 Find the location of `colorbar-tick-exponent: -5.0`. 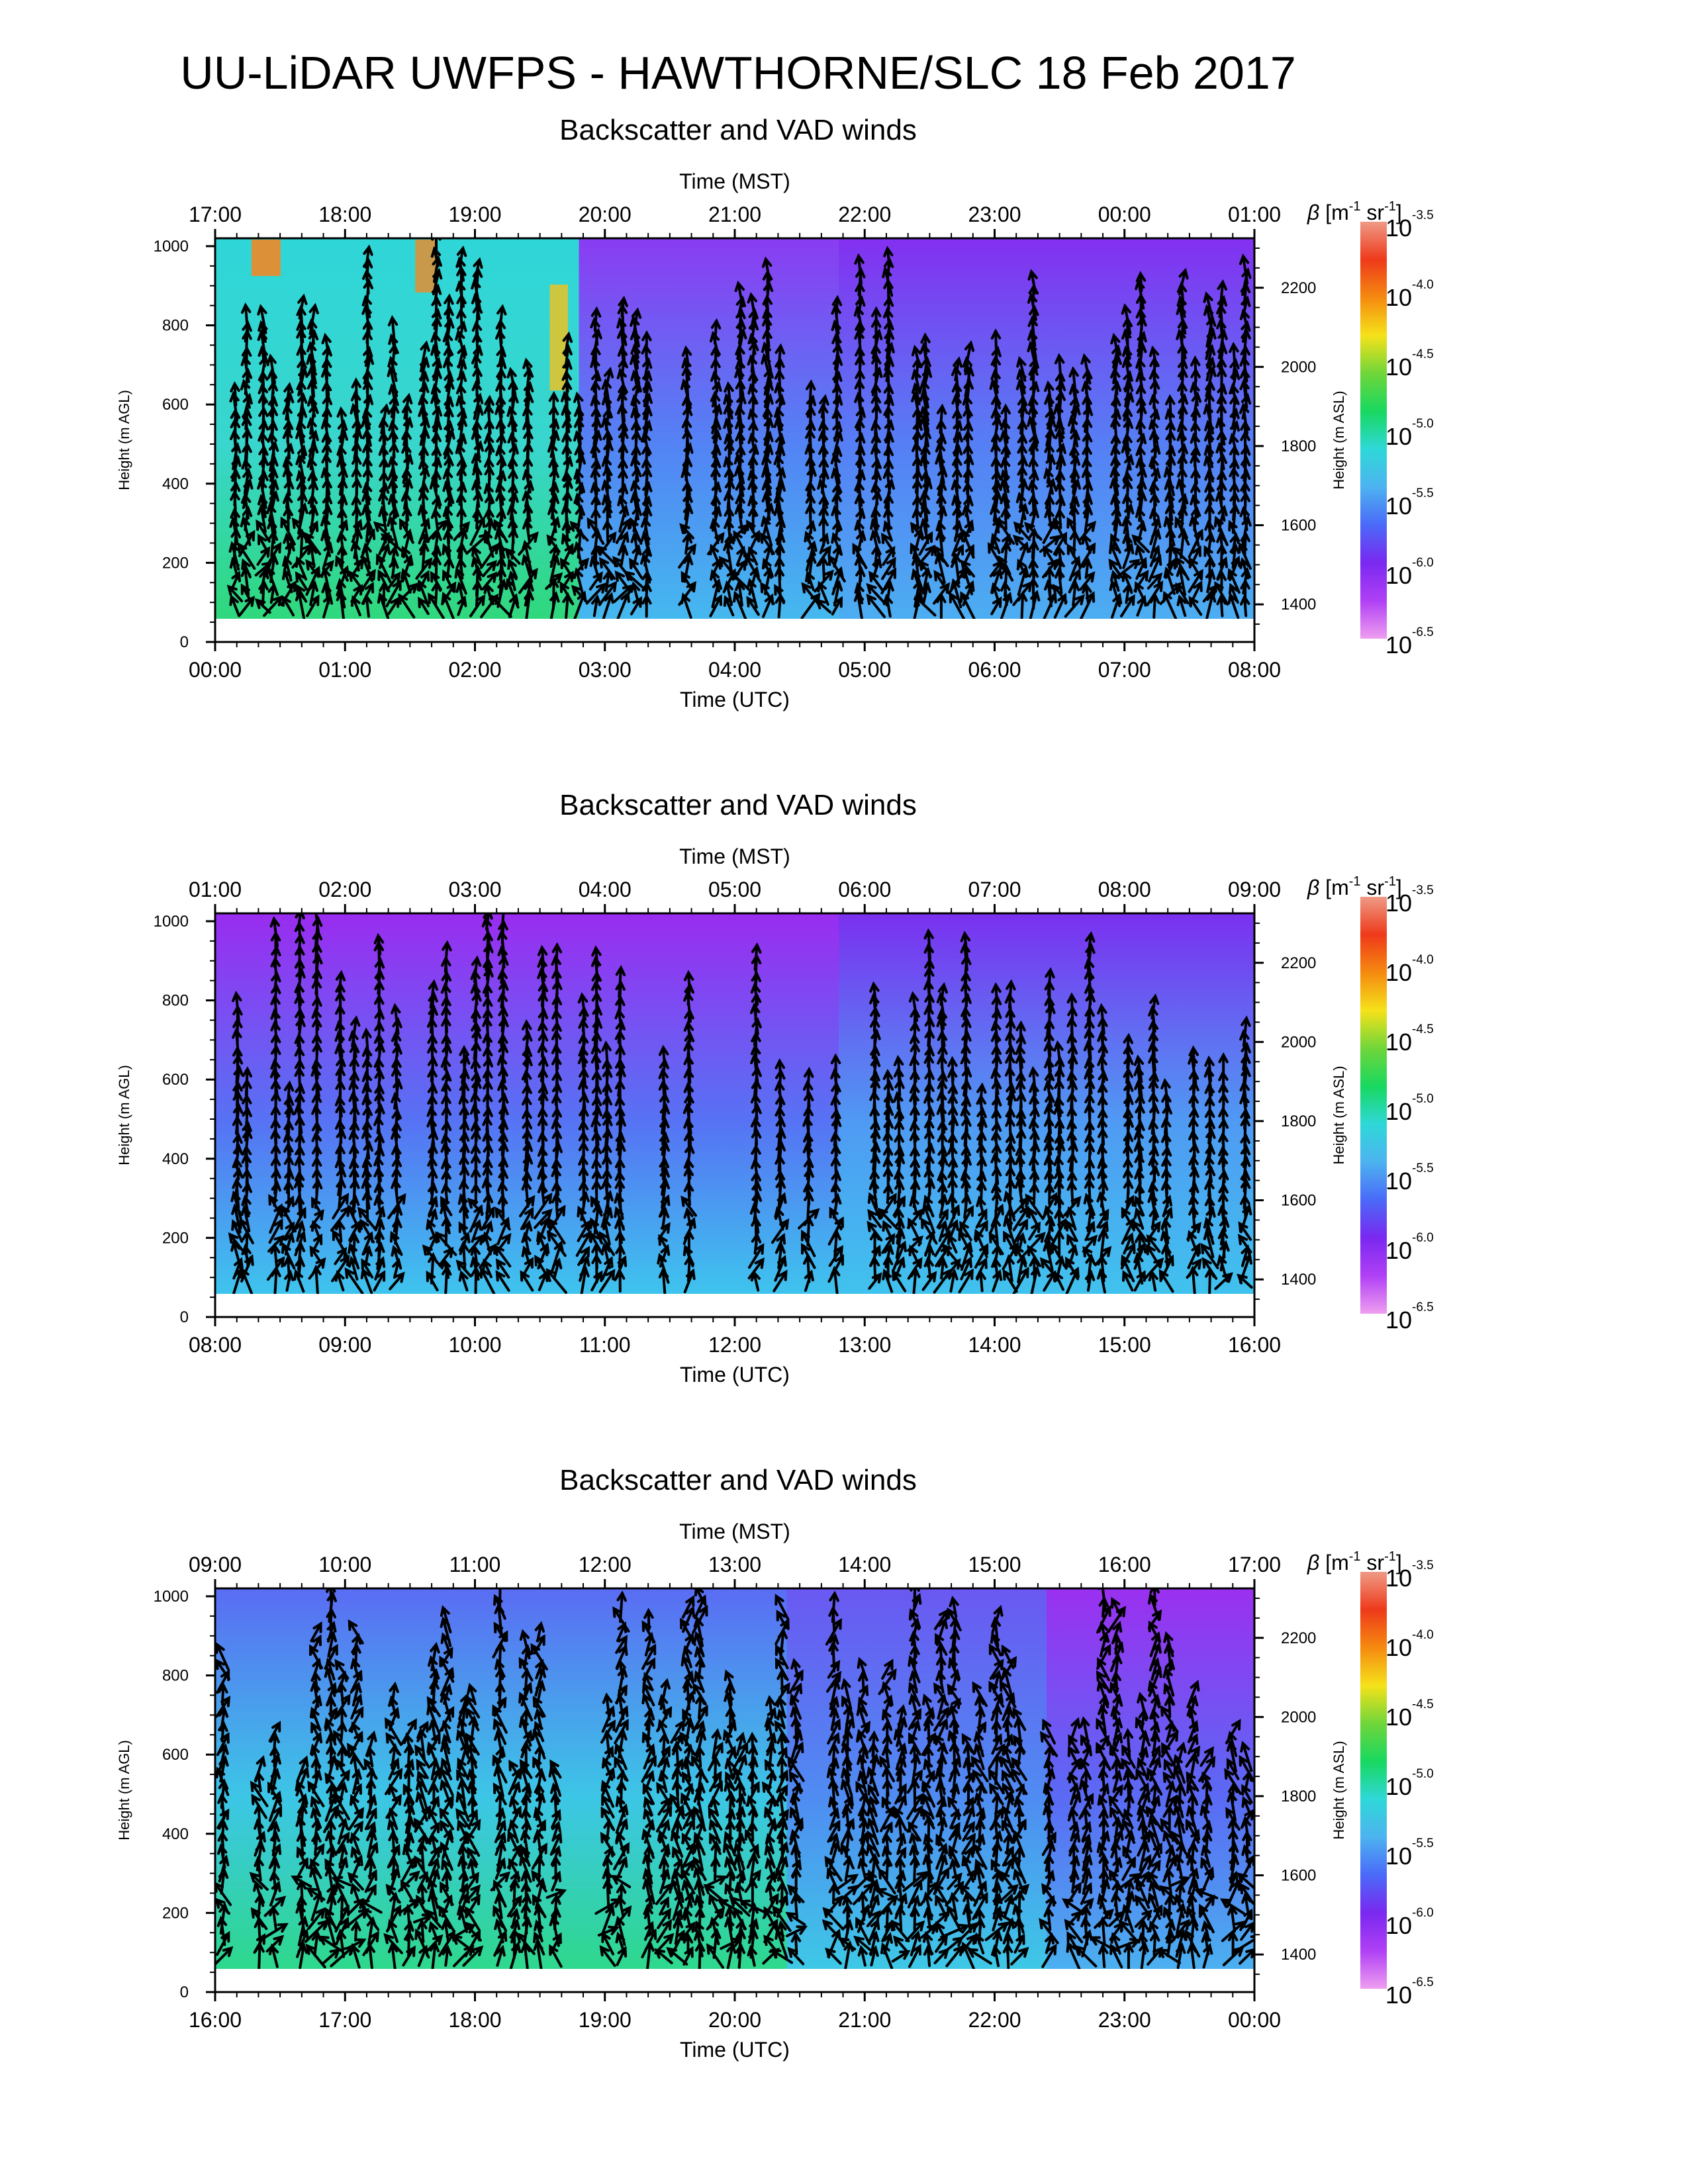

colorbar-tick-exponent: -5.0 is located at coordinates (1423, 424).